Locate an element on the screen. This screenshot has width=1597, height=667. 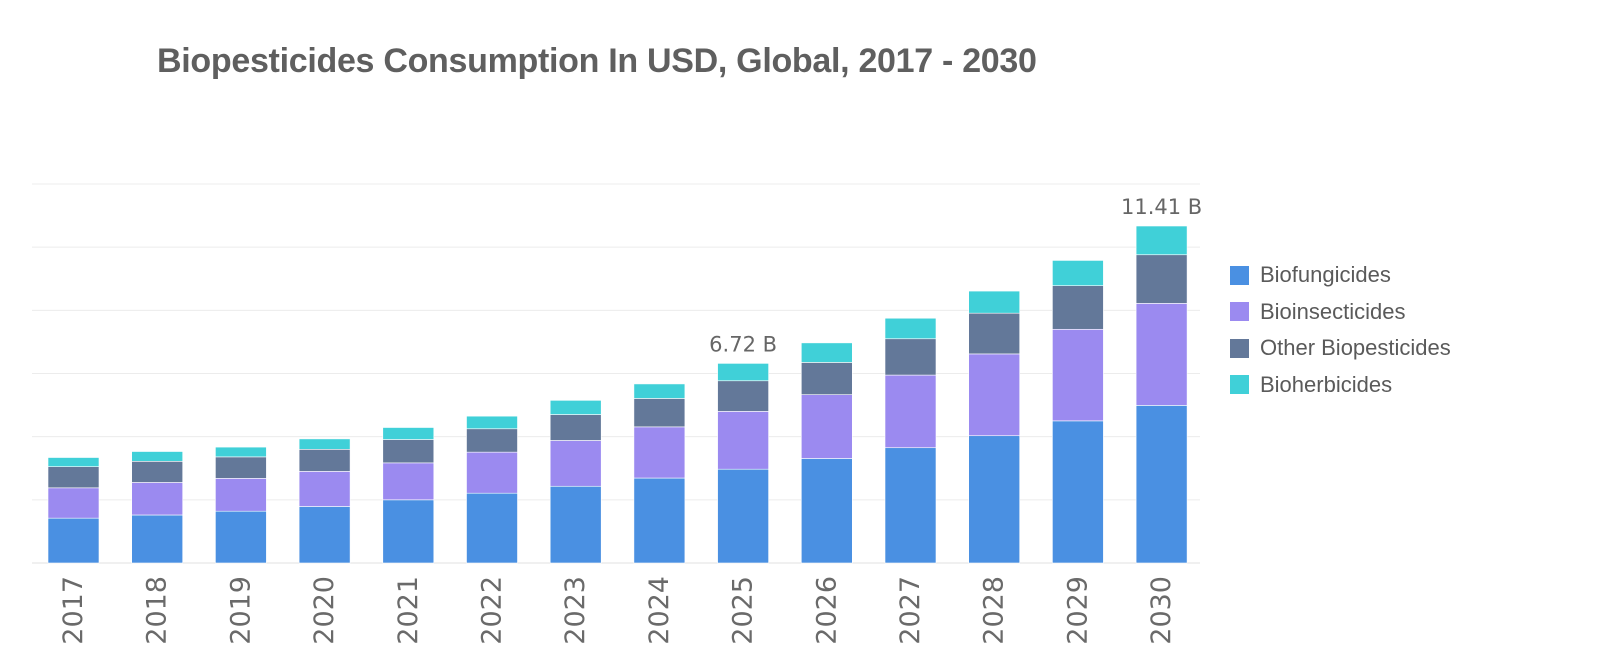
bar-biofungicides-2026 is located at coordinates (826, 511).